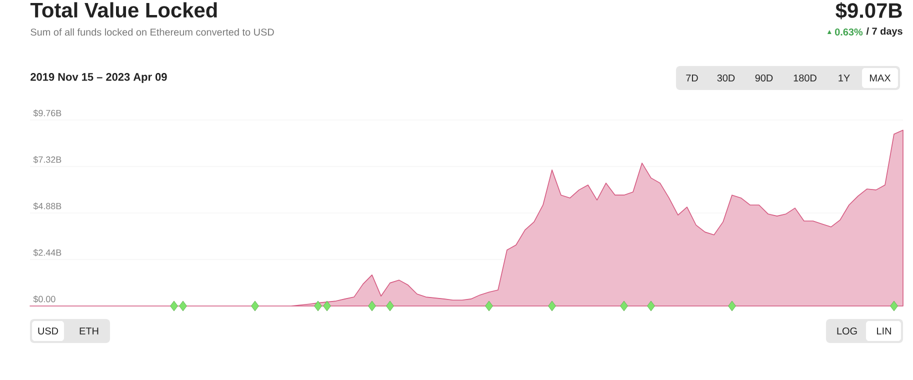  Describe the element at coordinates (123, 10) in the screenshot. I see `chart-title: Total Value Locked` at that location.